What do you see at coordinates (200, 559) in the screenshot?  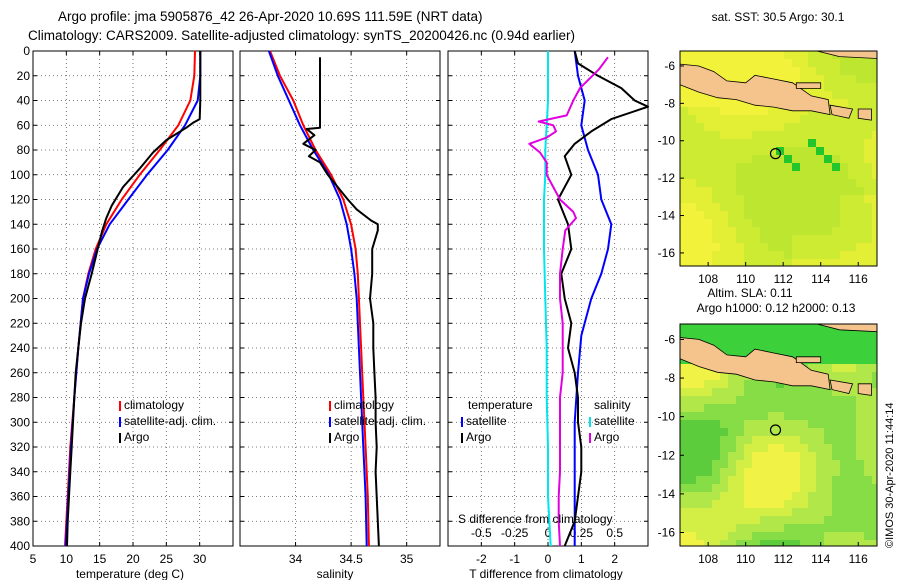 I see `x-tick-label: 30` at bounding box center [200, 559].